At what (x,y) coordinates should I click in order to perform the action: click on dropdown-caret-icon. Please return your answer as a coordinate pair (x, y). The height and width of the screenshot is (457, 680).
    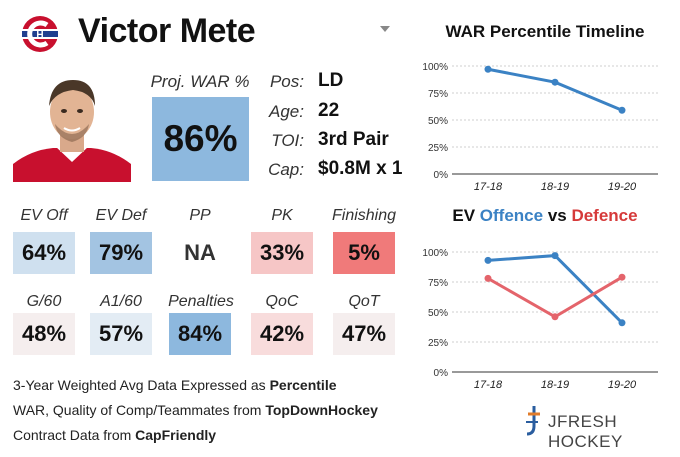
    Looking at the image, I should click on (385, 29).